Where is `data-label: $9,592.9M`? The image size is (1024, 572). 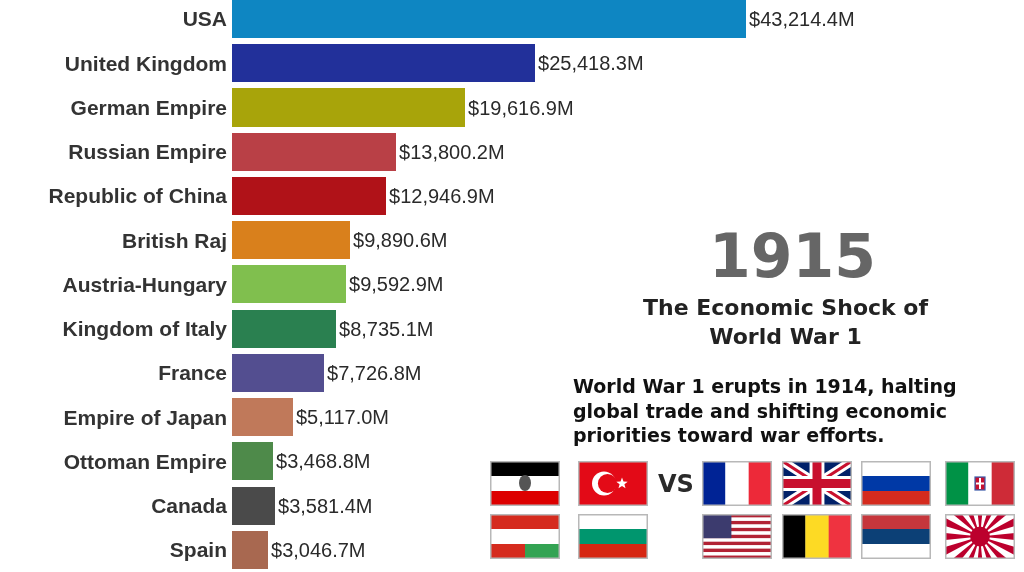
data-label: $9,592.9M is located at coordinates (396, 284).